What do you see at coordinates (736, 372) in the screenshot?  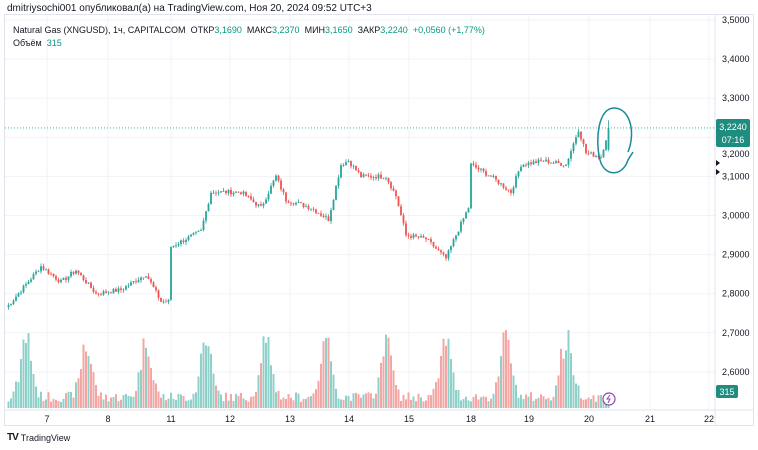 I see `price-tick-label: 2,6000` at bounding box center [736, 372].